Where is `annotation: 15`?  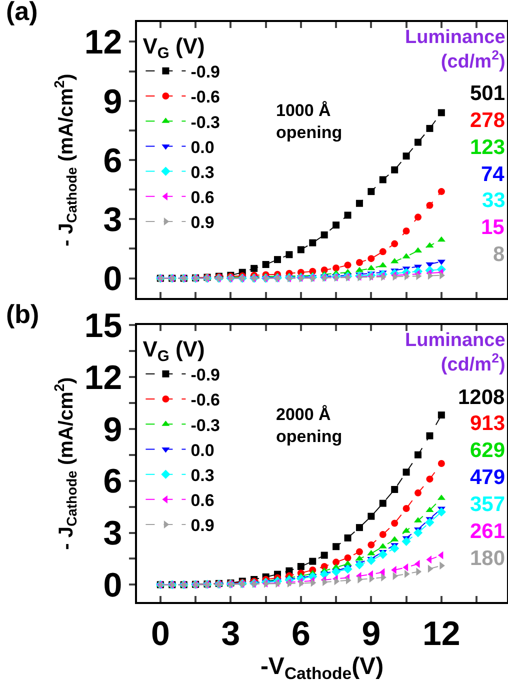 annotation: 15 is located at coordinates (493, 227).